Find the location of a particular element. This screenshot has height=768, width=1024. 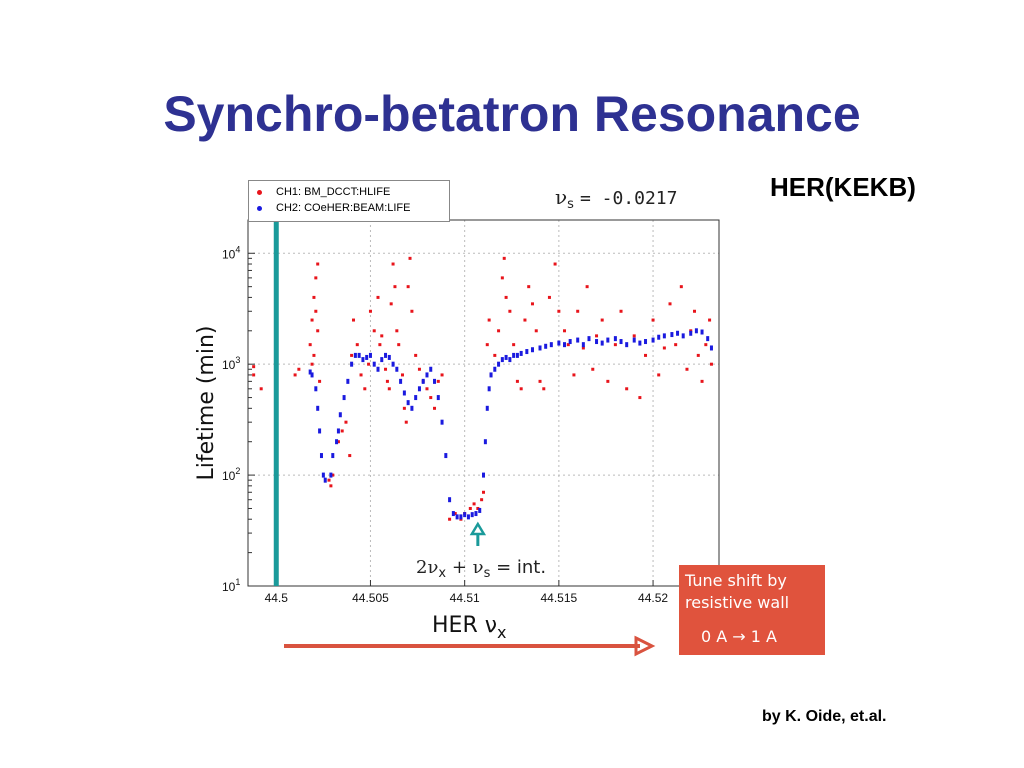

chart-legend: CH1: BM_DCCT:HLIFE CH2: COeHER:BEAM:LIFE is located at coordinates (349, 201).